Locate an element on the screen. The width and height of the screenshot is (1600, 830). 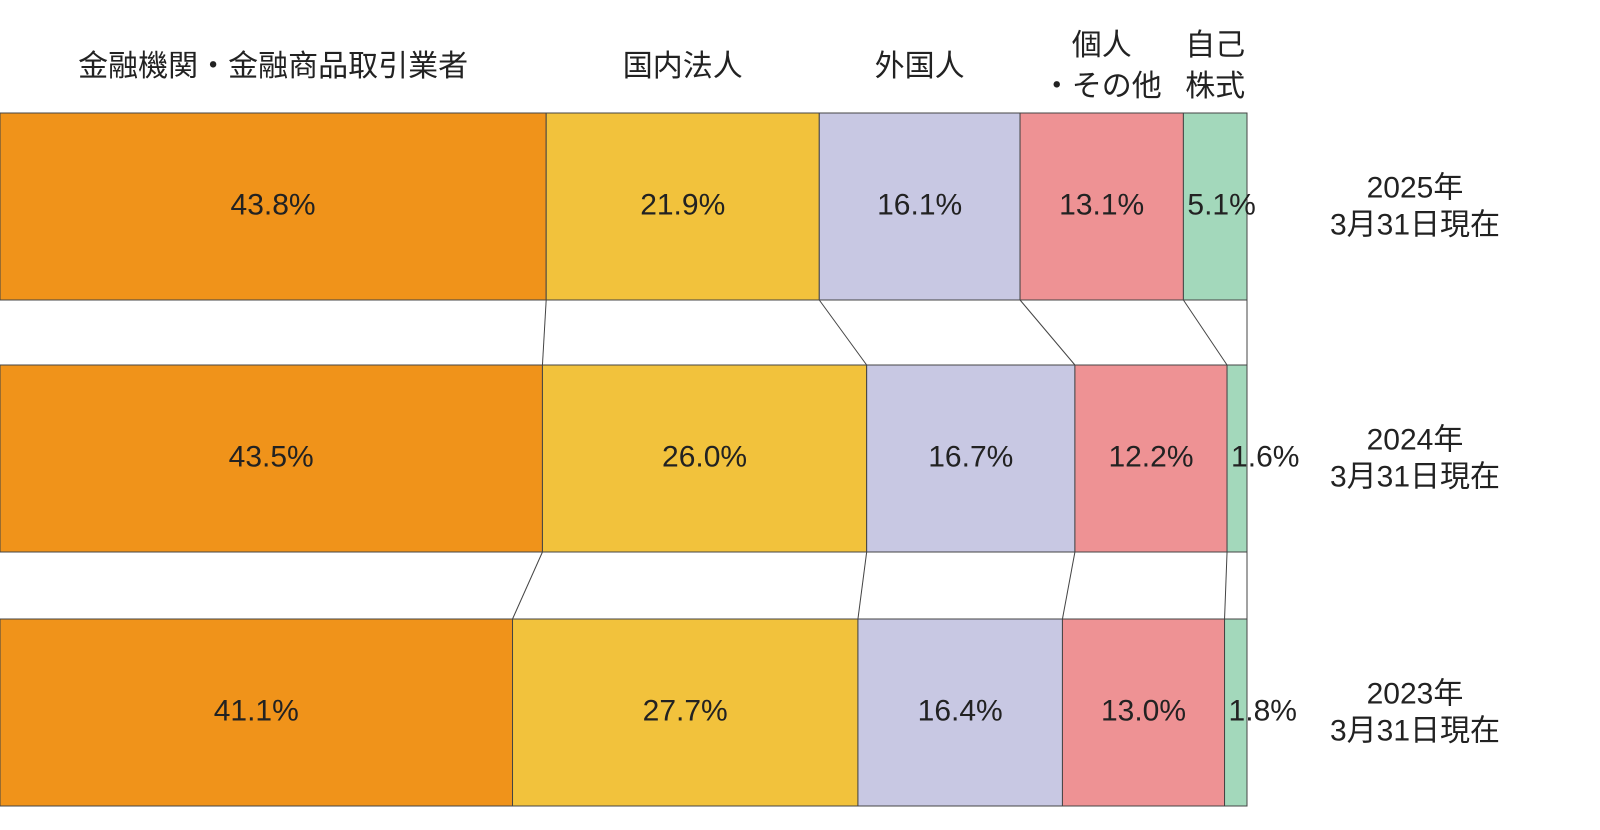
value-label: 16.4% is located at coordinates (960, 710).